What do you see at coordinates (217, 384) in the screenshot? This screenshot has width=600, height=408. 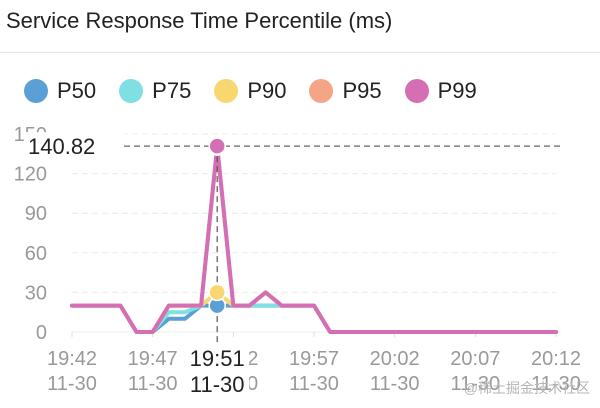 I see `tooltip-date: 11-30` at bounding box center [217, 384].